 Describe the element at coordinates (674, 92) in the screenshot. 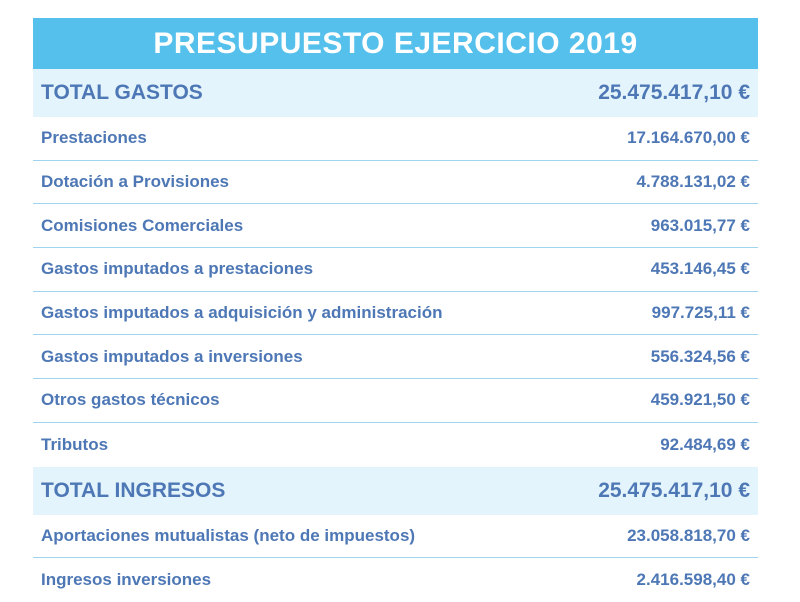

I see `total-gastos-value: 25.475.417,10 €` at that location.